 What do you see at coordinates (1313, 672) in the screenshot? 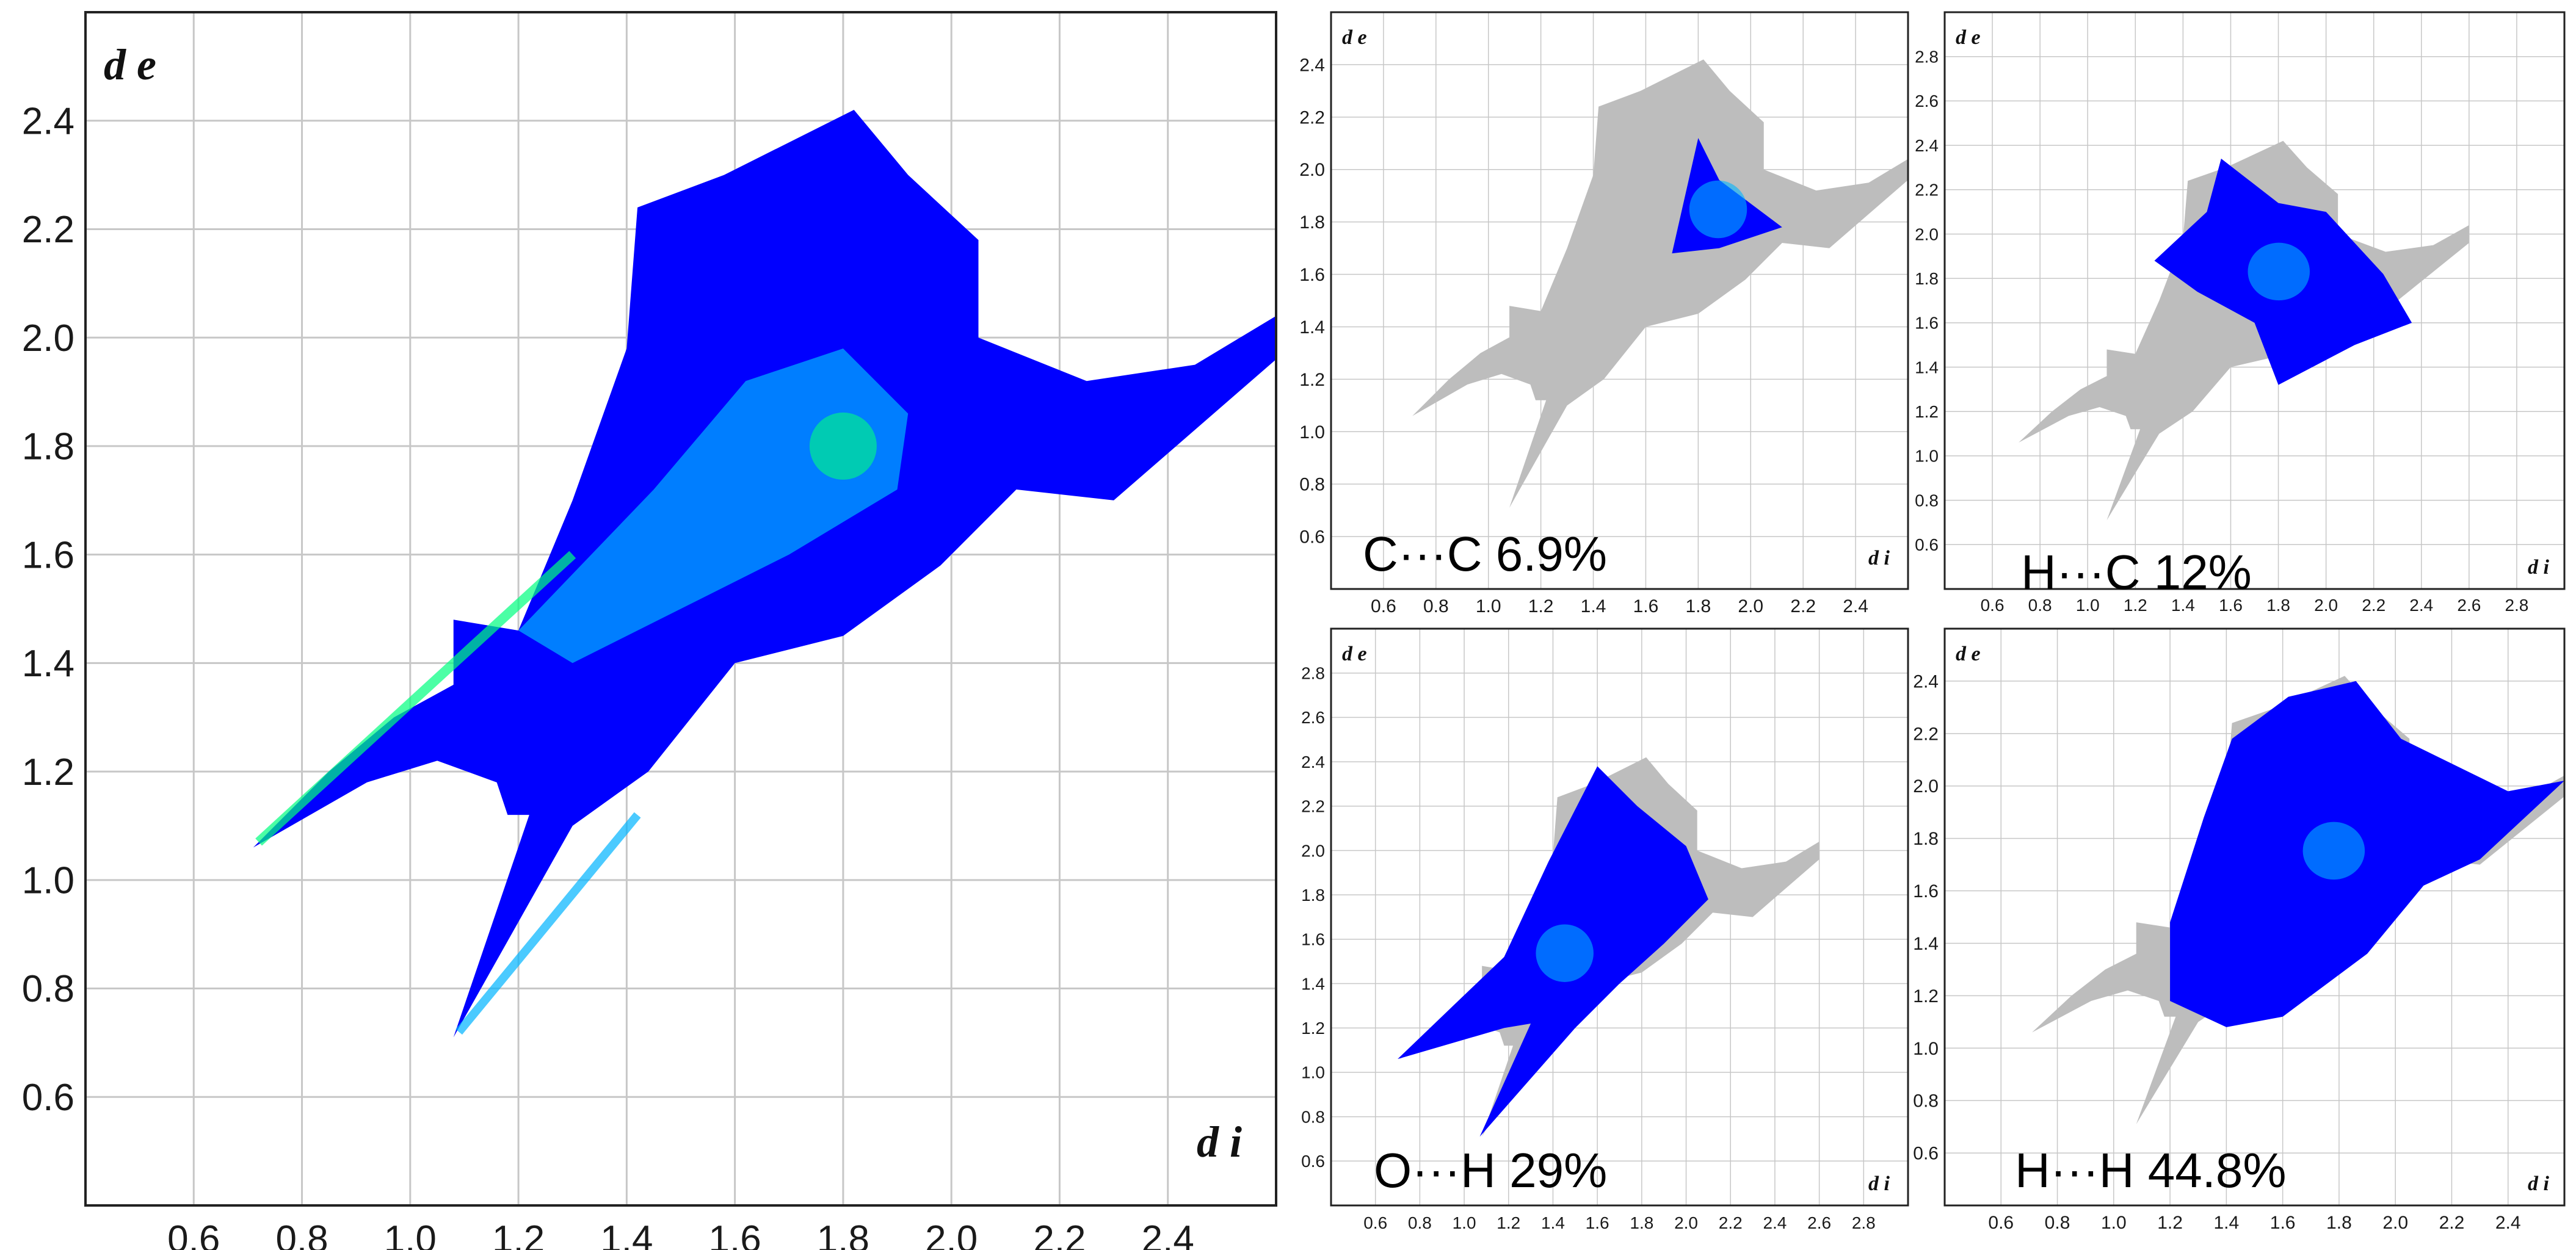
I see `y-tick-label: 2.8` at bounding box center [1313, 672].